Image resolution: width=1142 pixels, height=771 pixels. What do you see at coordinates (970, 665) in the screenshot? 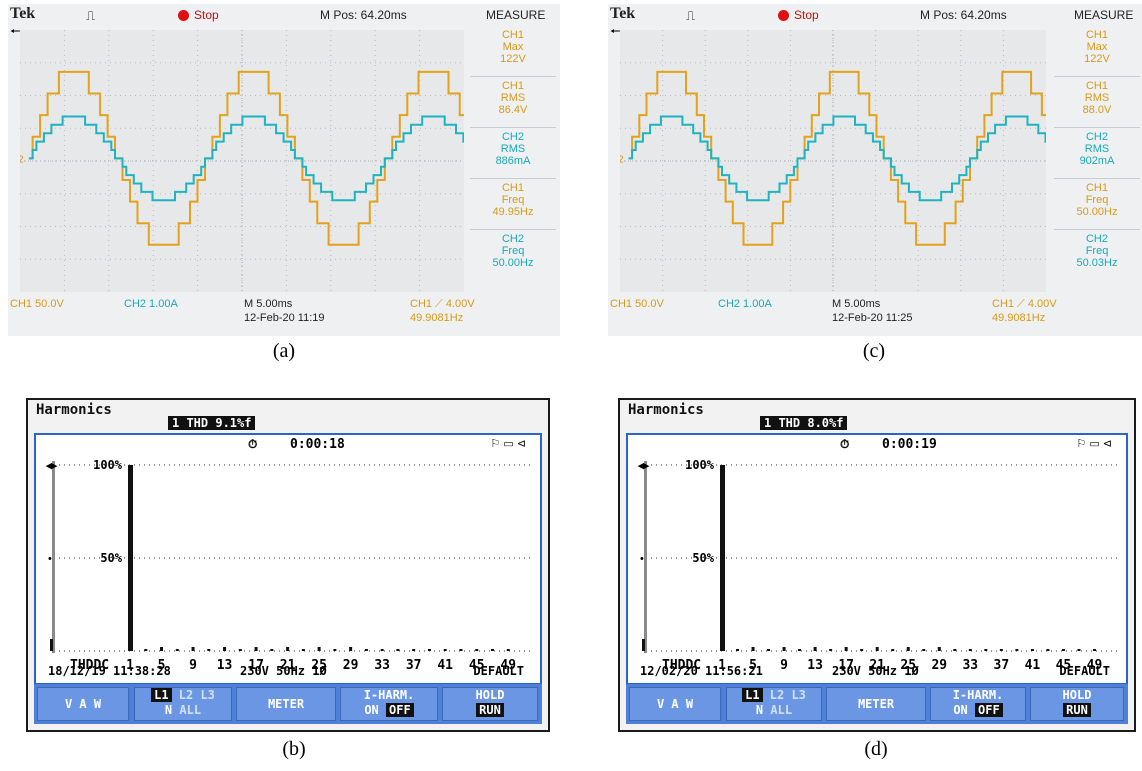
I see `x-tick-label: 33` at bounding box center [970, 665].